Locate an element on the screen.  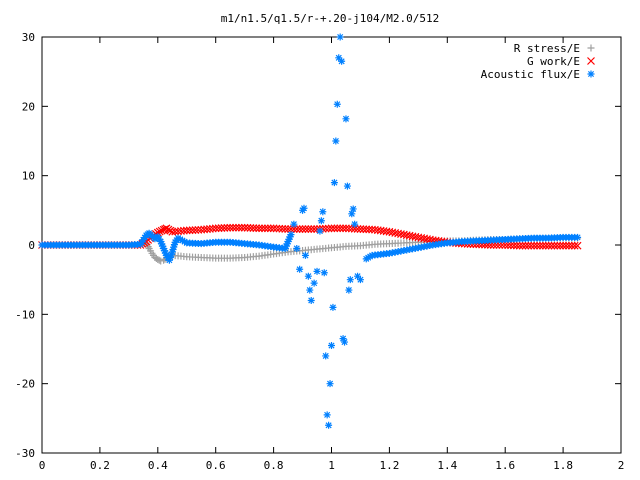
x-tick-label: 1.6 is located at coordinates (505, 465).